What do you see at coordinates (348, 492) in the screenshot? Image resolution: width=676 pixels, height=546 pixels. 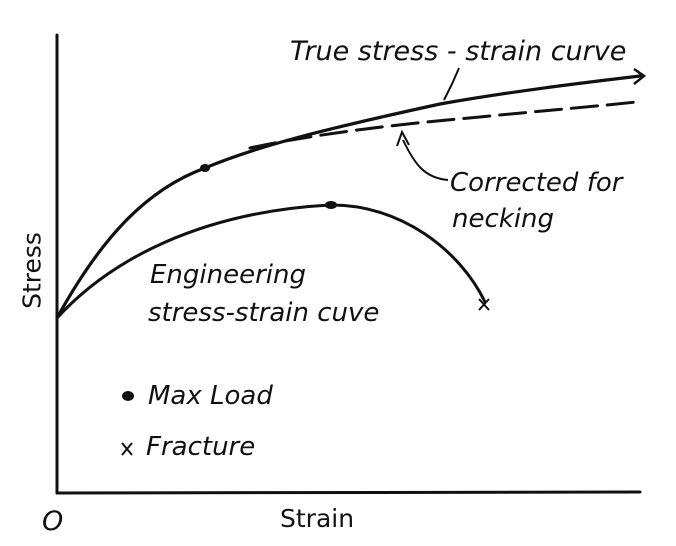 I see `x-axis` at bounding box center [348, 492].